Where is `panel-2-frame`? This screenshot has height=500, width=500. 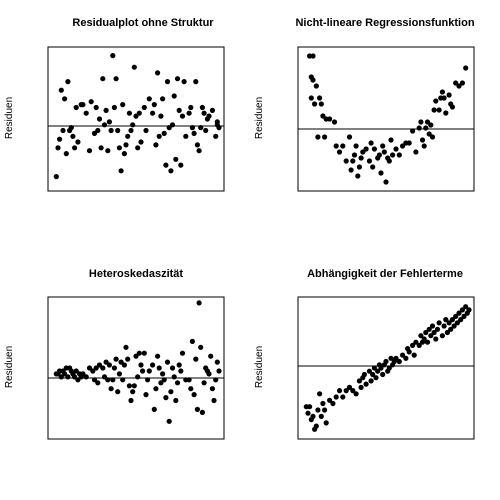 panel-2-frame is located at coordinates (386, 119).